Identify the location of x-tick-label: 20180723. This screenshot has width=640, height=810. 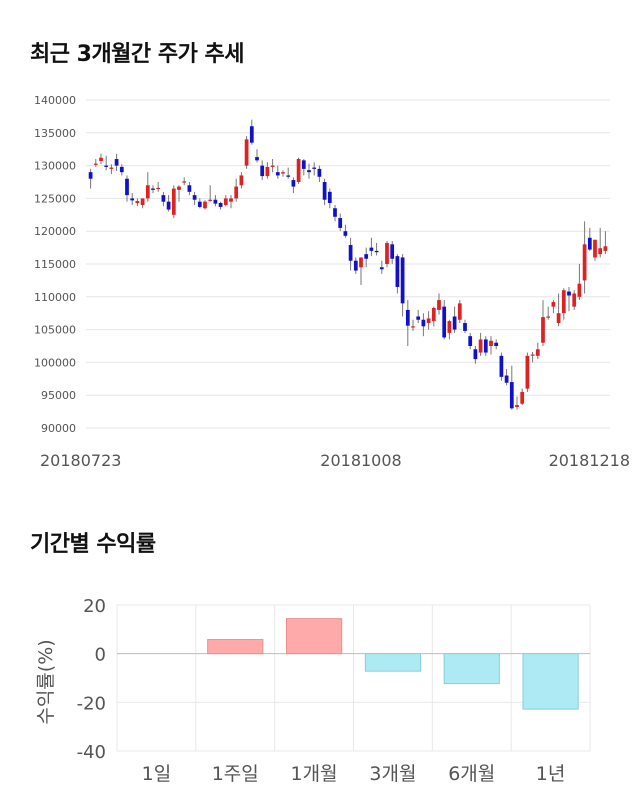
(80, 460).